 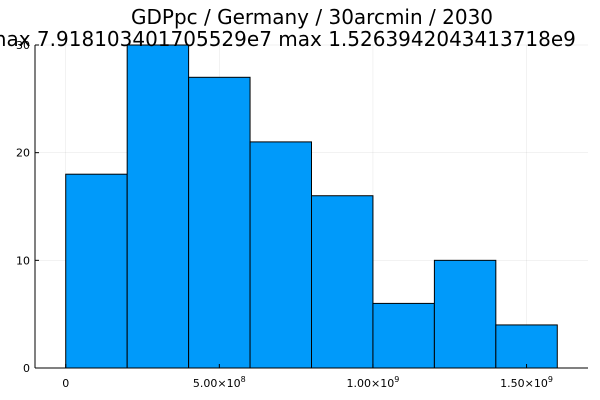 What do you see at coordinates (526, 382) in the screenshot?
I see `x-tick-label-3: 1.50×10⁹` at bounding box center [526, 382].